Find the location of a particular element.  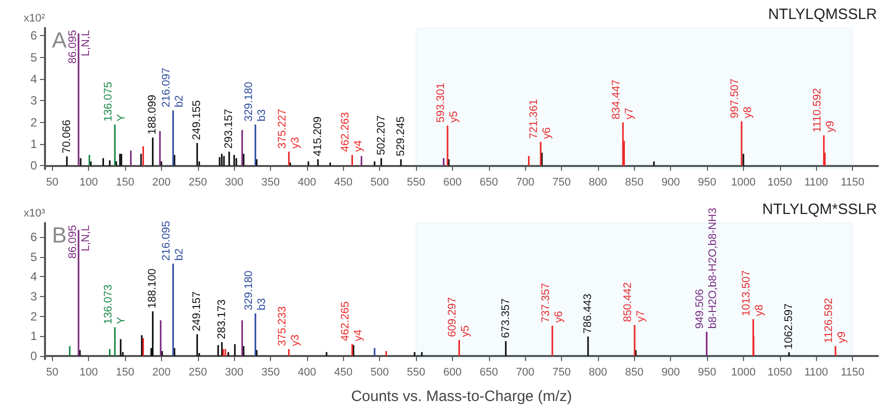

annotation: 850.442 y7 is located at coordinates (635, 302).